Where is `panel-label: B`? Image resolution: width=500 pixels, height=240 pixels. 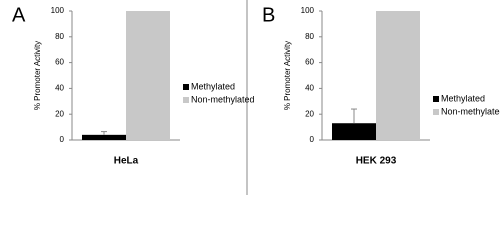 panel-label: B is located at coordinates (268, 15).